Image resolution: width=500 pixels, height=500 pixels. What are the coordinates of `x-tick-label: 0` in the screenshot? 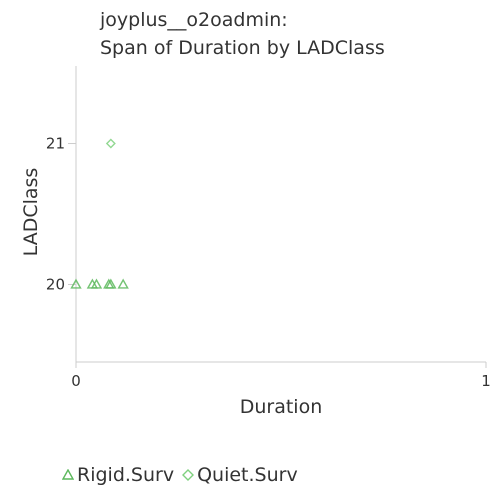 It's located at (76, 381).